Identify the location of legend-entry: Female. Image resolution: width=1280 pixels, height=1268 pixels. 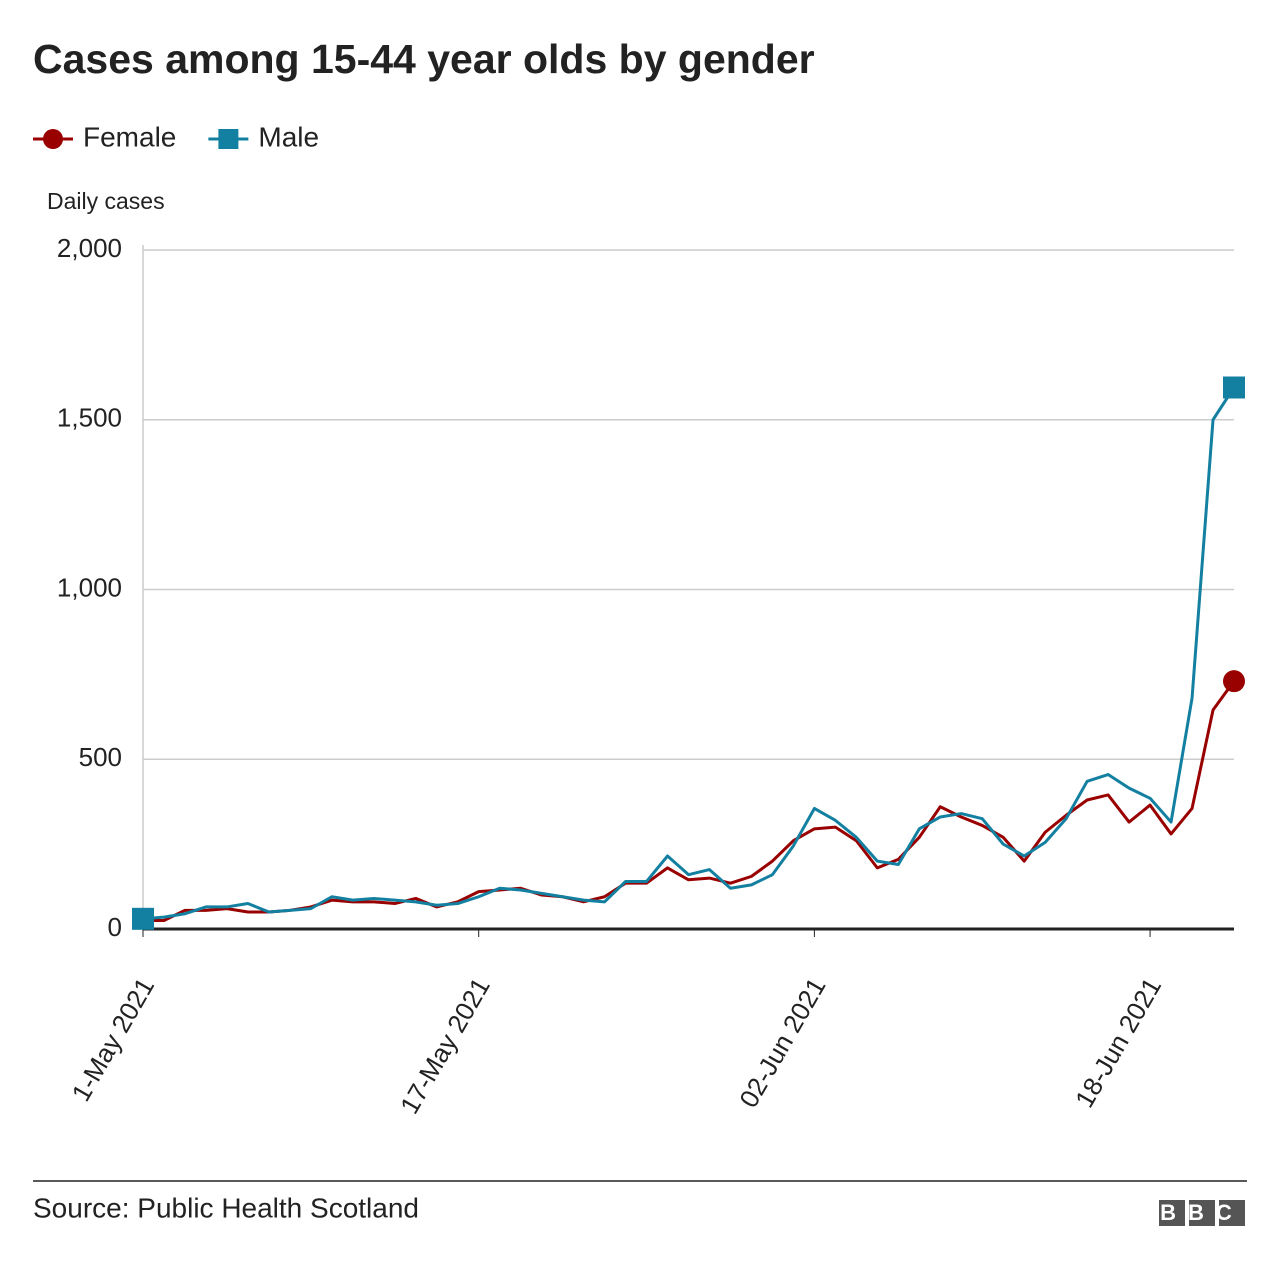
(104, 136).